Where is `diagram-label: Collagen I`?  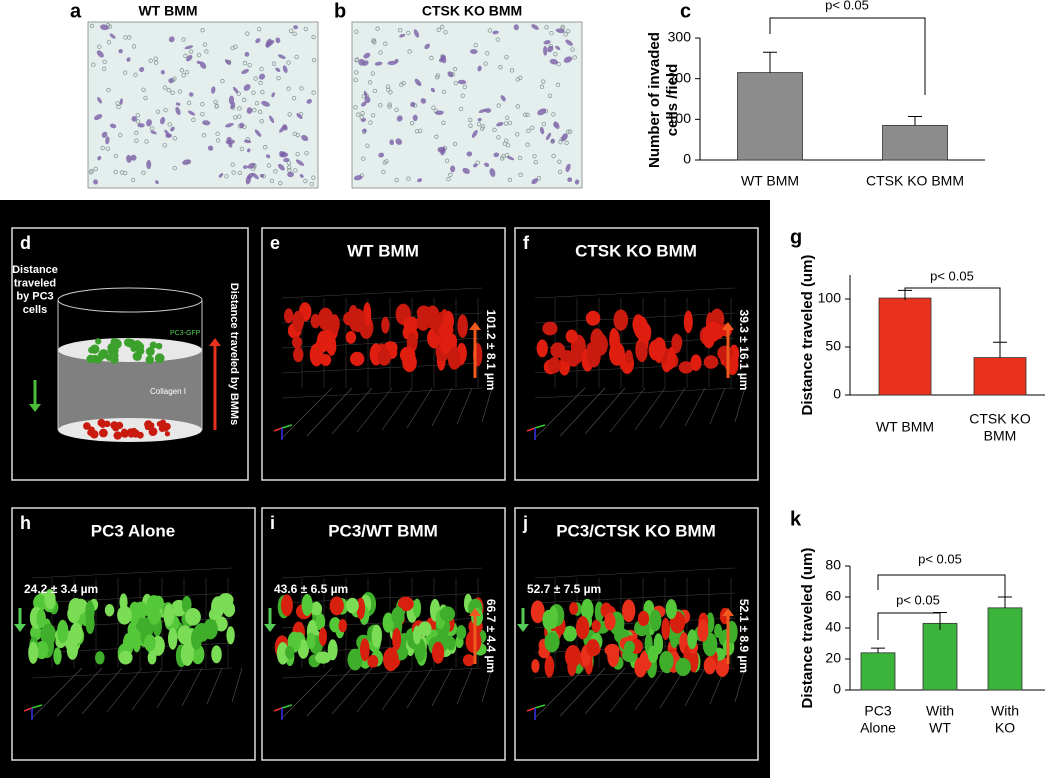
diagram-label: Collagen I is located at coordinates (168, 391).